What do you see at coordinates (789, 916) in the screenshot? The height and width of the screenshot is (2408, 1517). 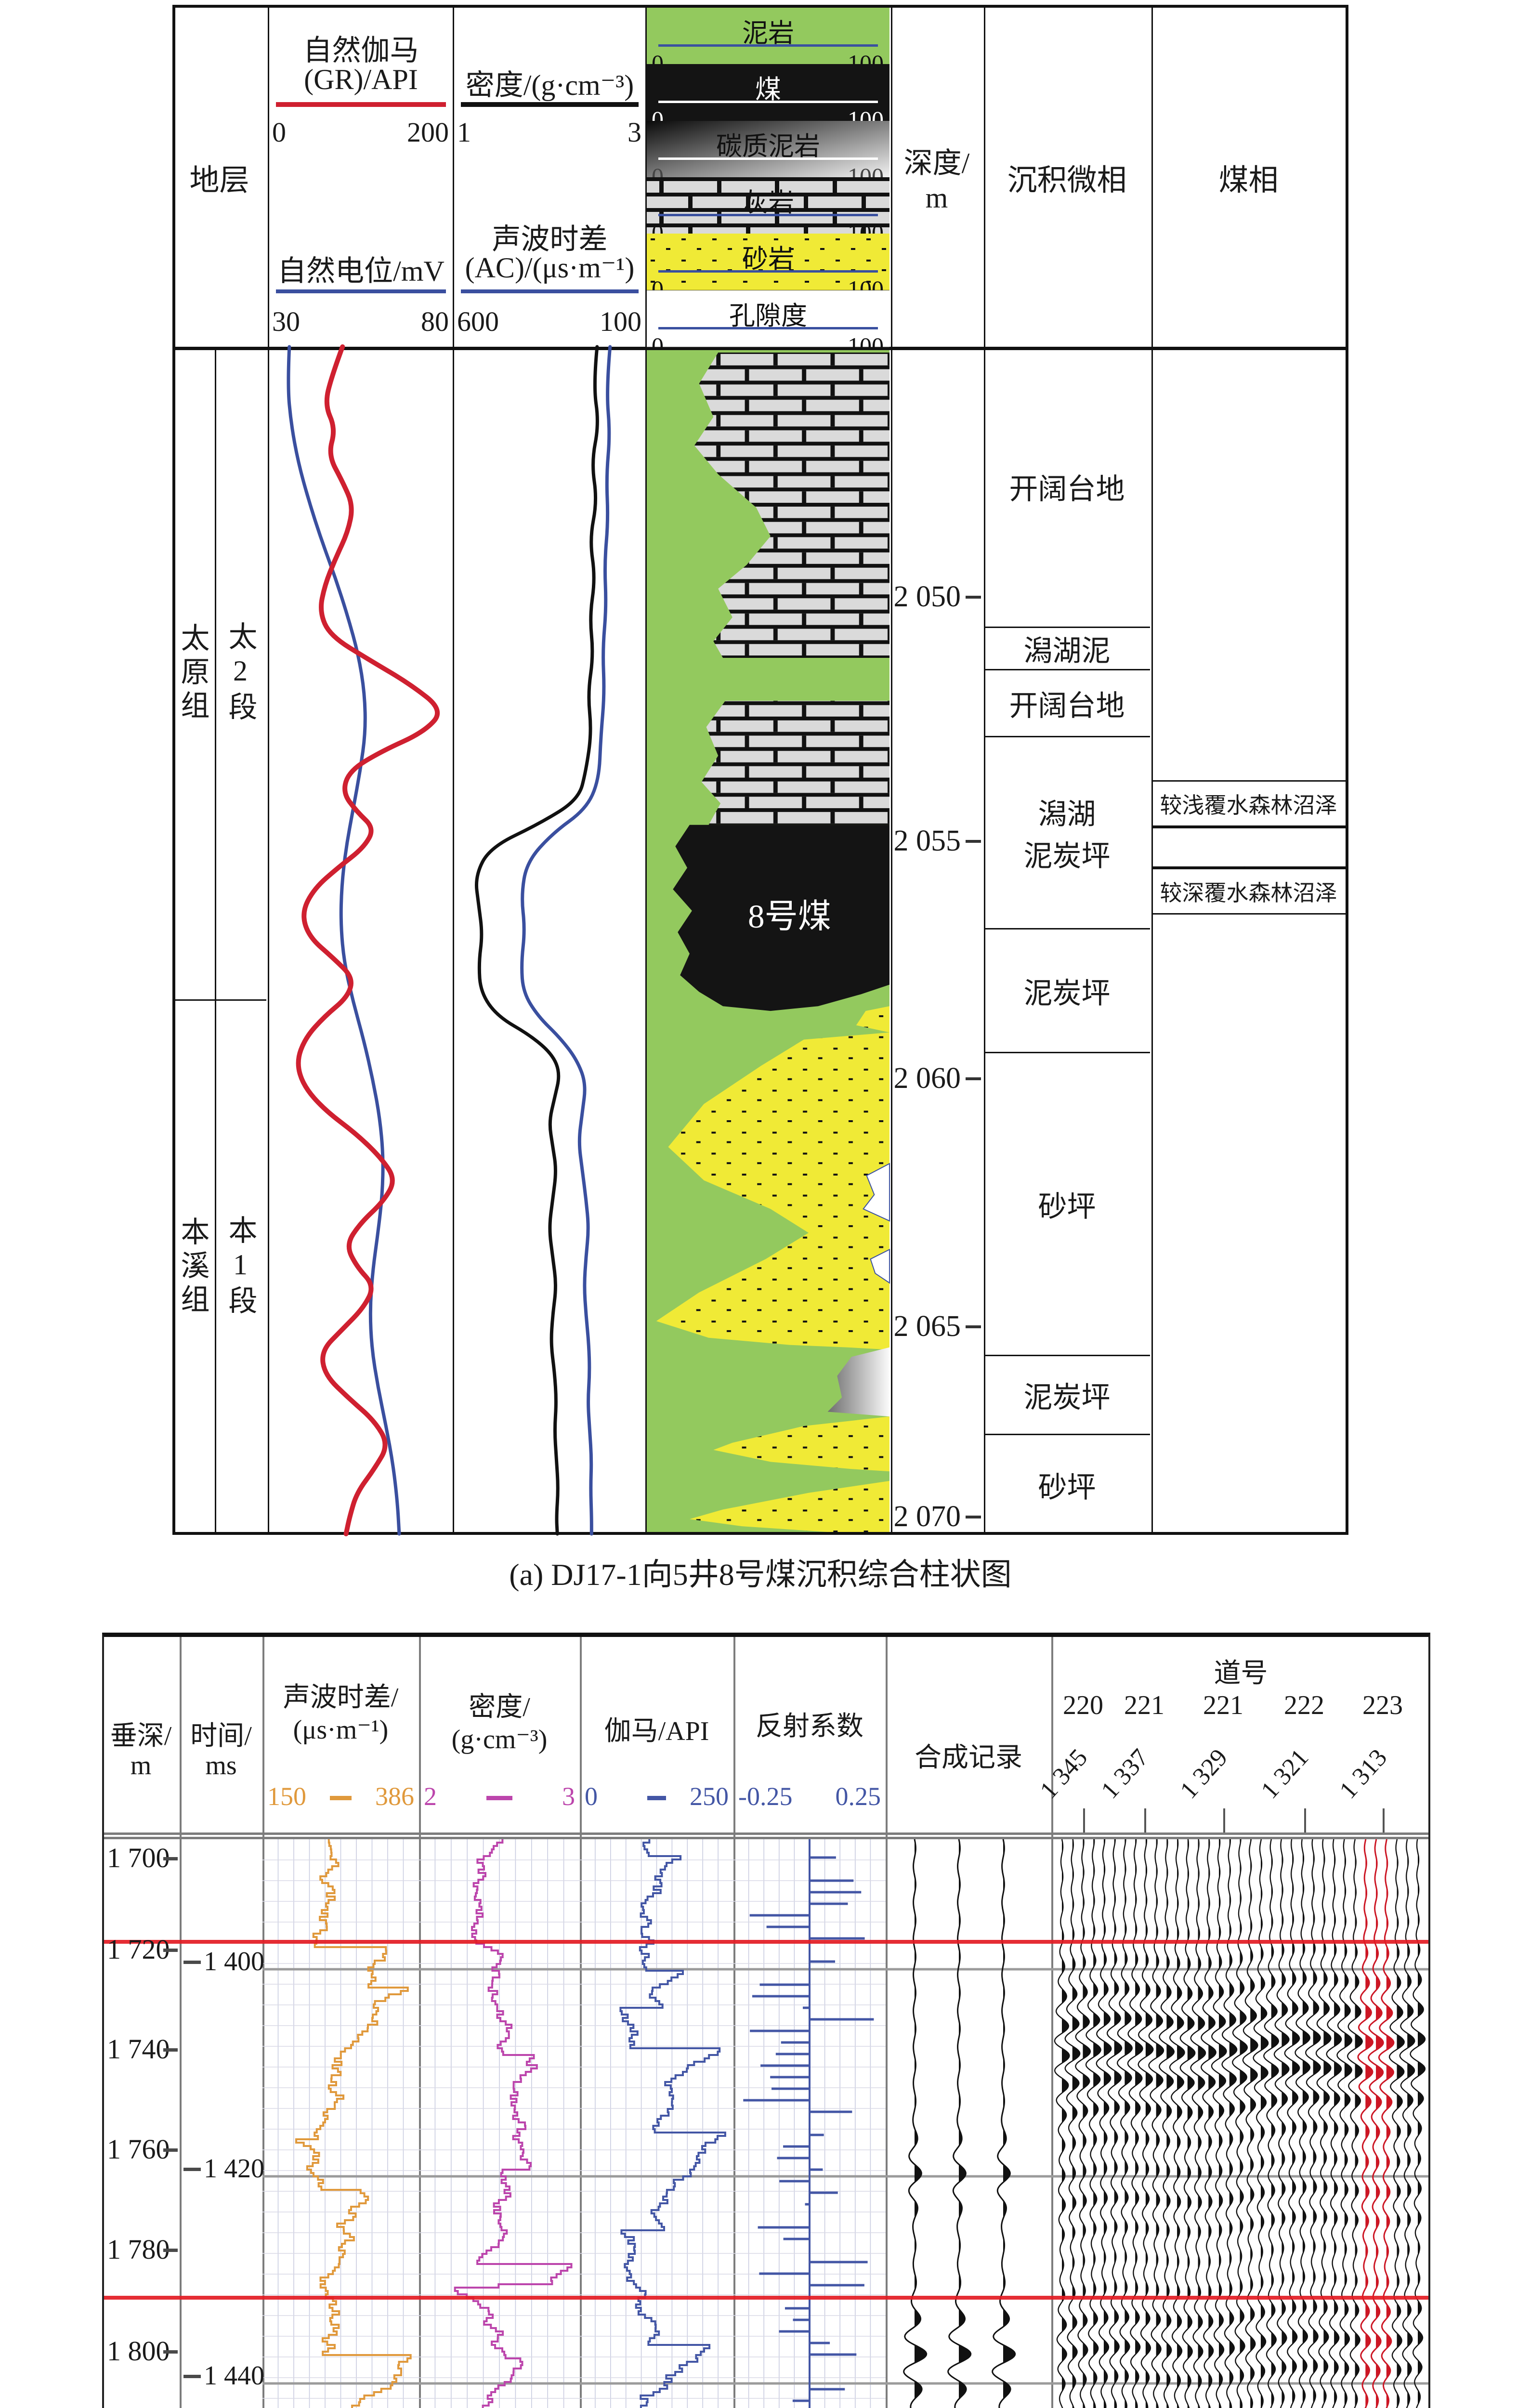 I see `coal-seam-label: 8号煤` at bounding box center [789, 916].